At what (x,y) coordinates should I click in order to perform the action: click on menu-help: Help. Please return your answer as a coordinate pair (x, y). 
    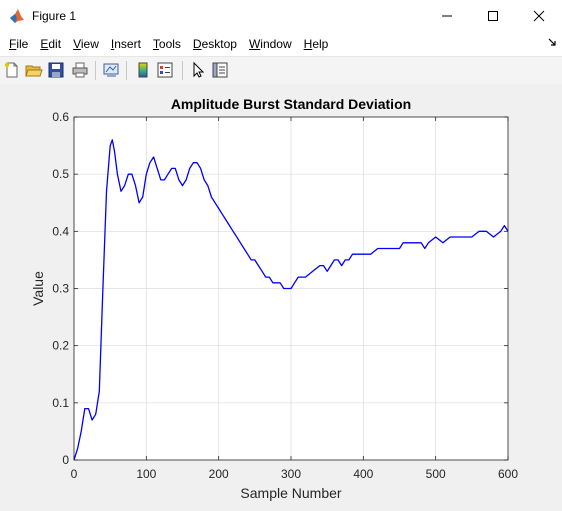
    Looking at the image, I should click on (316, 43).